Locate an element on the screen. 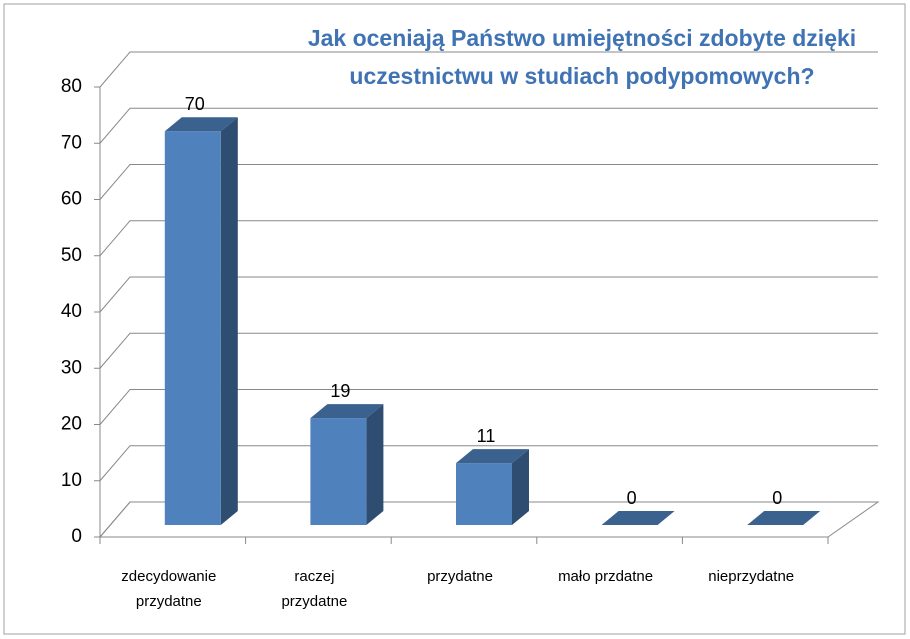 Image resolution: width=910 pixels, height=639 pixels. value-label: 11 is located at coordinates (486, 436).